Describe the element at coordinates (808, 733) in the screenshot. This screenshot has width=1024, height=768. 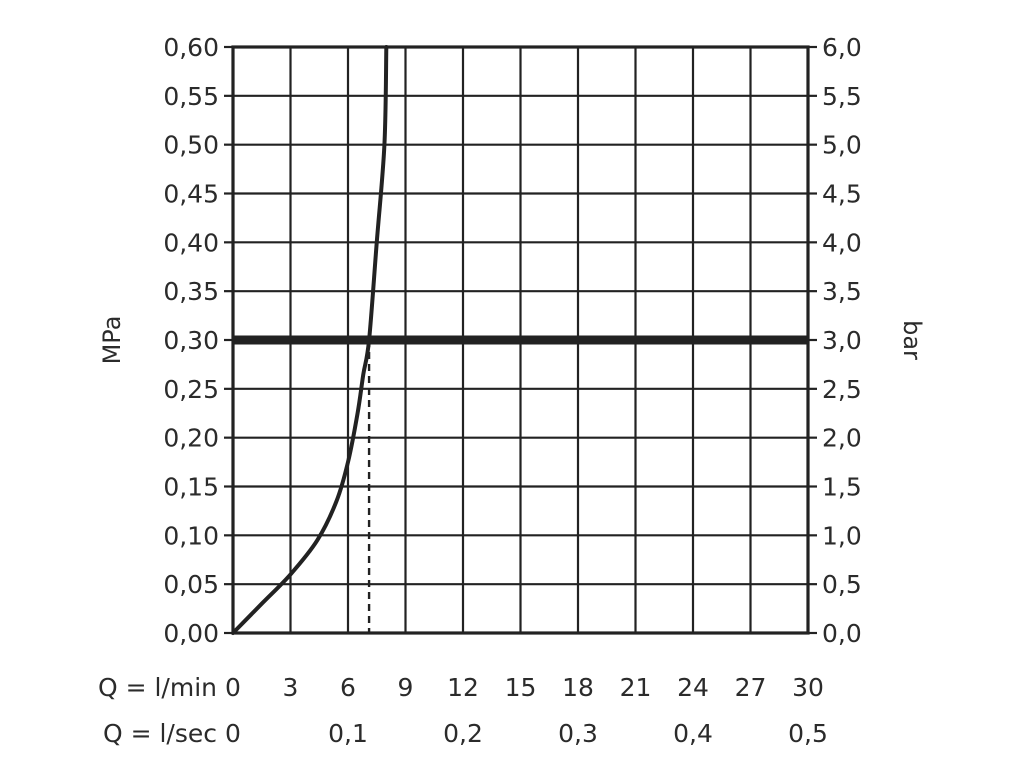
I see `x2-tick-label: 0,5` at that location.